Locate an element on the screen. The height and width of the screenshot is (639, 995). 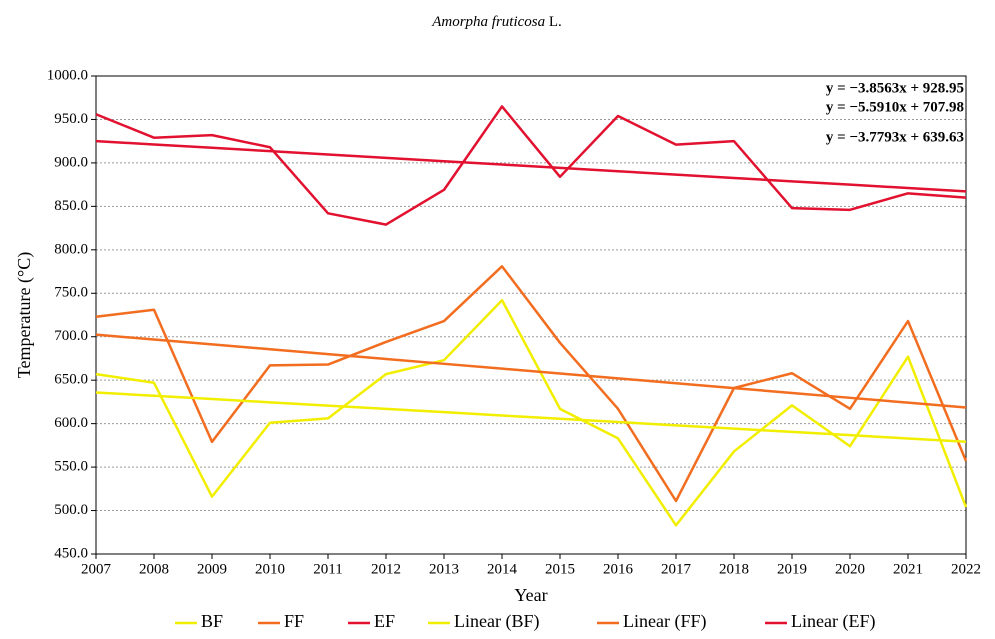
y-tick-label: 1000.0 is located at coordinates (67, 75).